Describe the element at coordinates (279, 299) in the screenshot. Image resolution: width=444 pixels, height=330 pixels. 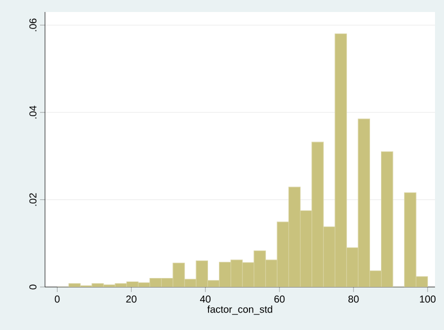
I see `x-tick-label: 60` at that location.